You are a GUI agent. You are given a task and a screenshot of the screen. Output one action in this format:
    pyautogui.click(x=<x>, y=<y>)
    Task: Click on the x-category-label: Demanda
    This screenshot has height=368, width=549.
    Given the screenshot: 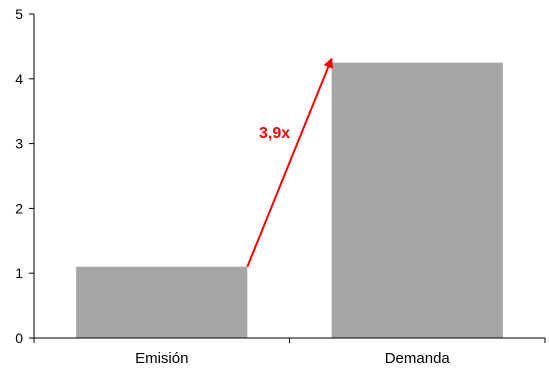 What is the action you would take?
    pyautogui.click(x=418, y=358)
    